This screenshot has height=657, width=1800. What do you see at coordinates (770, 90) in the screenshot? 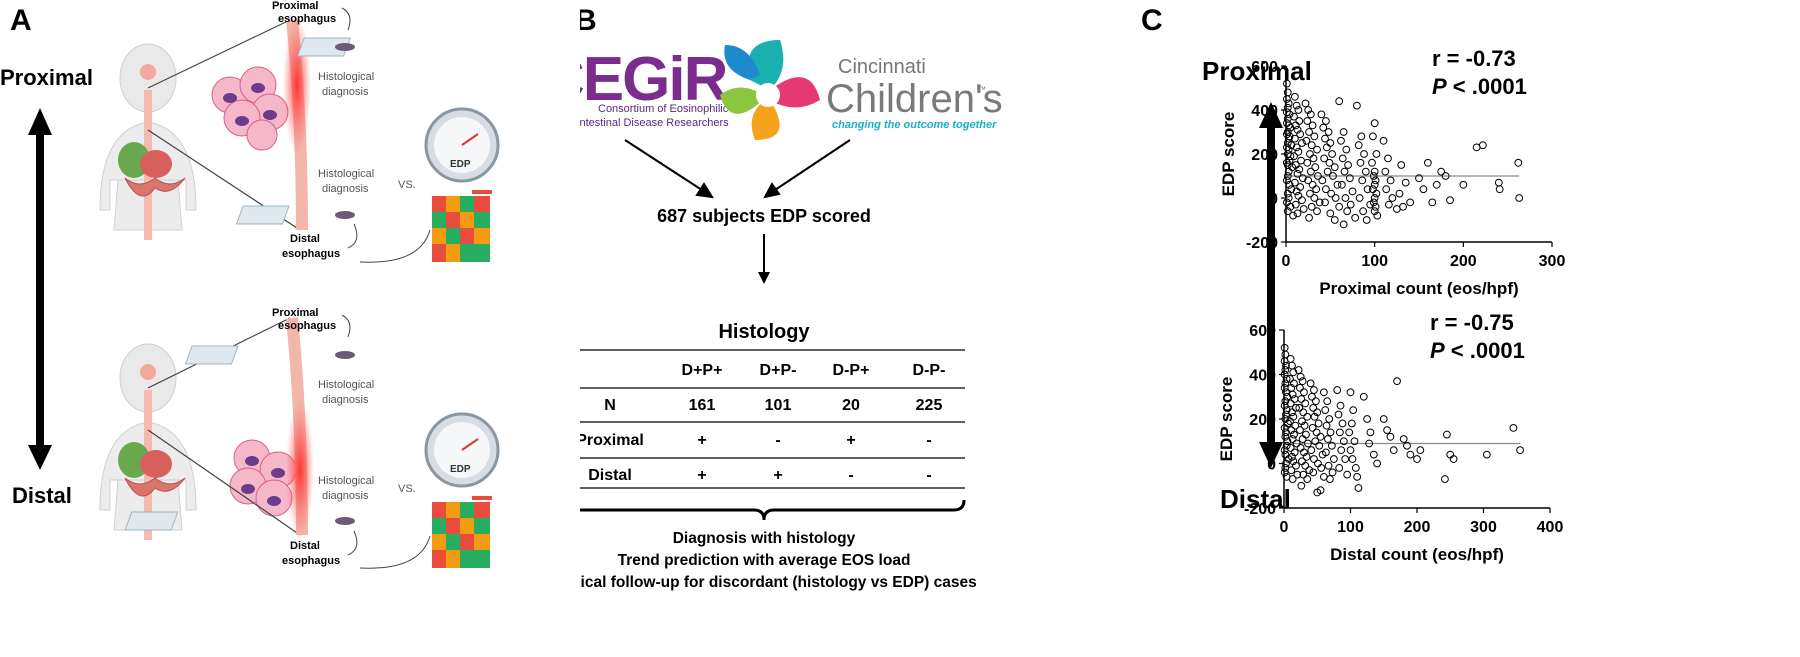
I see `cincinnati-flower-icon` at bounding box center [770, 90].